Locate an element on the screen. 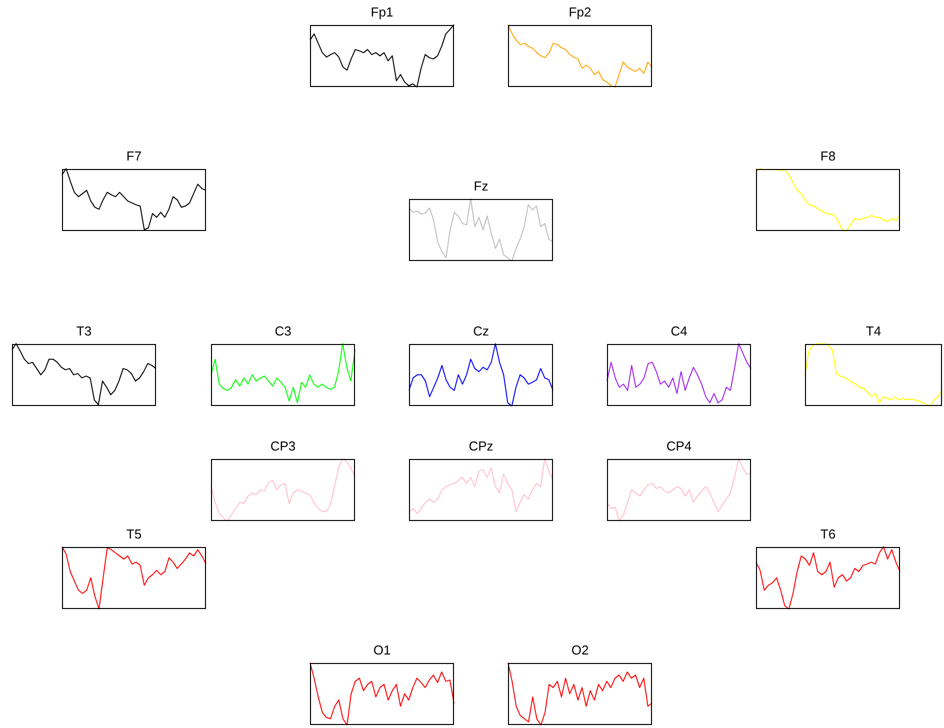  chart-title: C4 is located at coordinates (679, 330).